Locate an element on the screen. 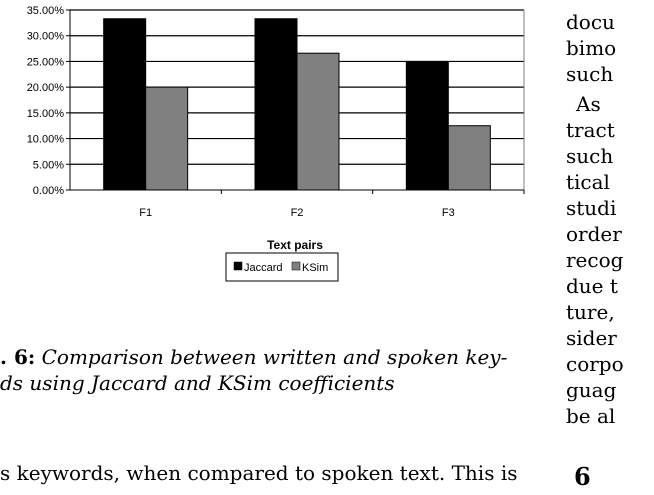 This screenshot has width=654, height=495. right-column-line: studi is located at coordinates (591, 208).